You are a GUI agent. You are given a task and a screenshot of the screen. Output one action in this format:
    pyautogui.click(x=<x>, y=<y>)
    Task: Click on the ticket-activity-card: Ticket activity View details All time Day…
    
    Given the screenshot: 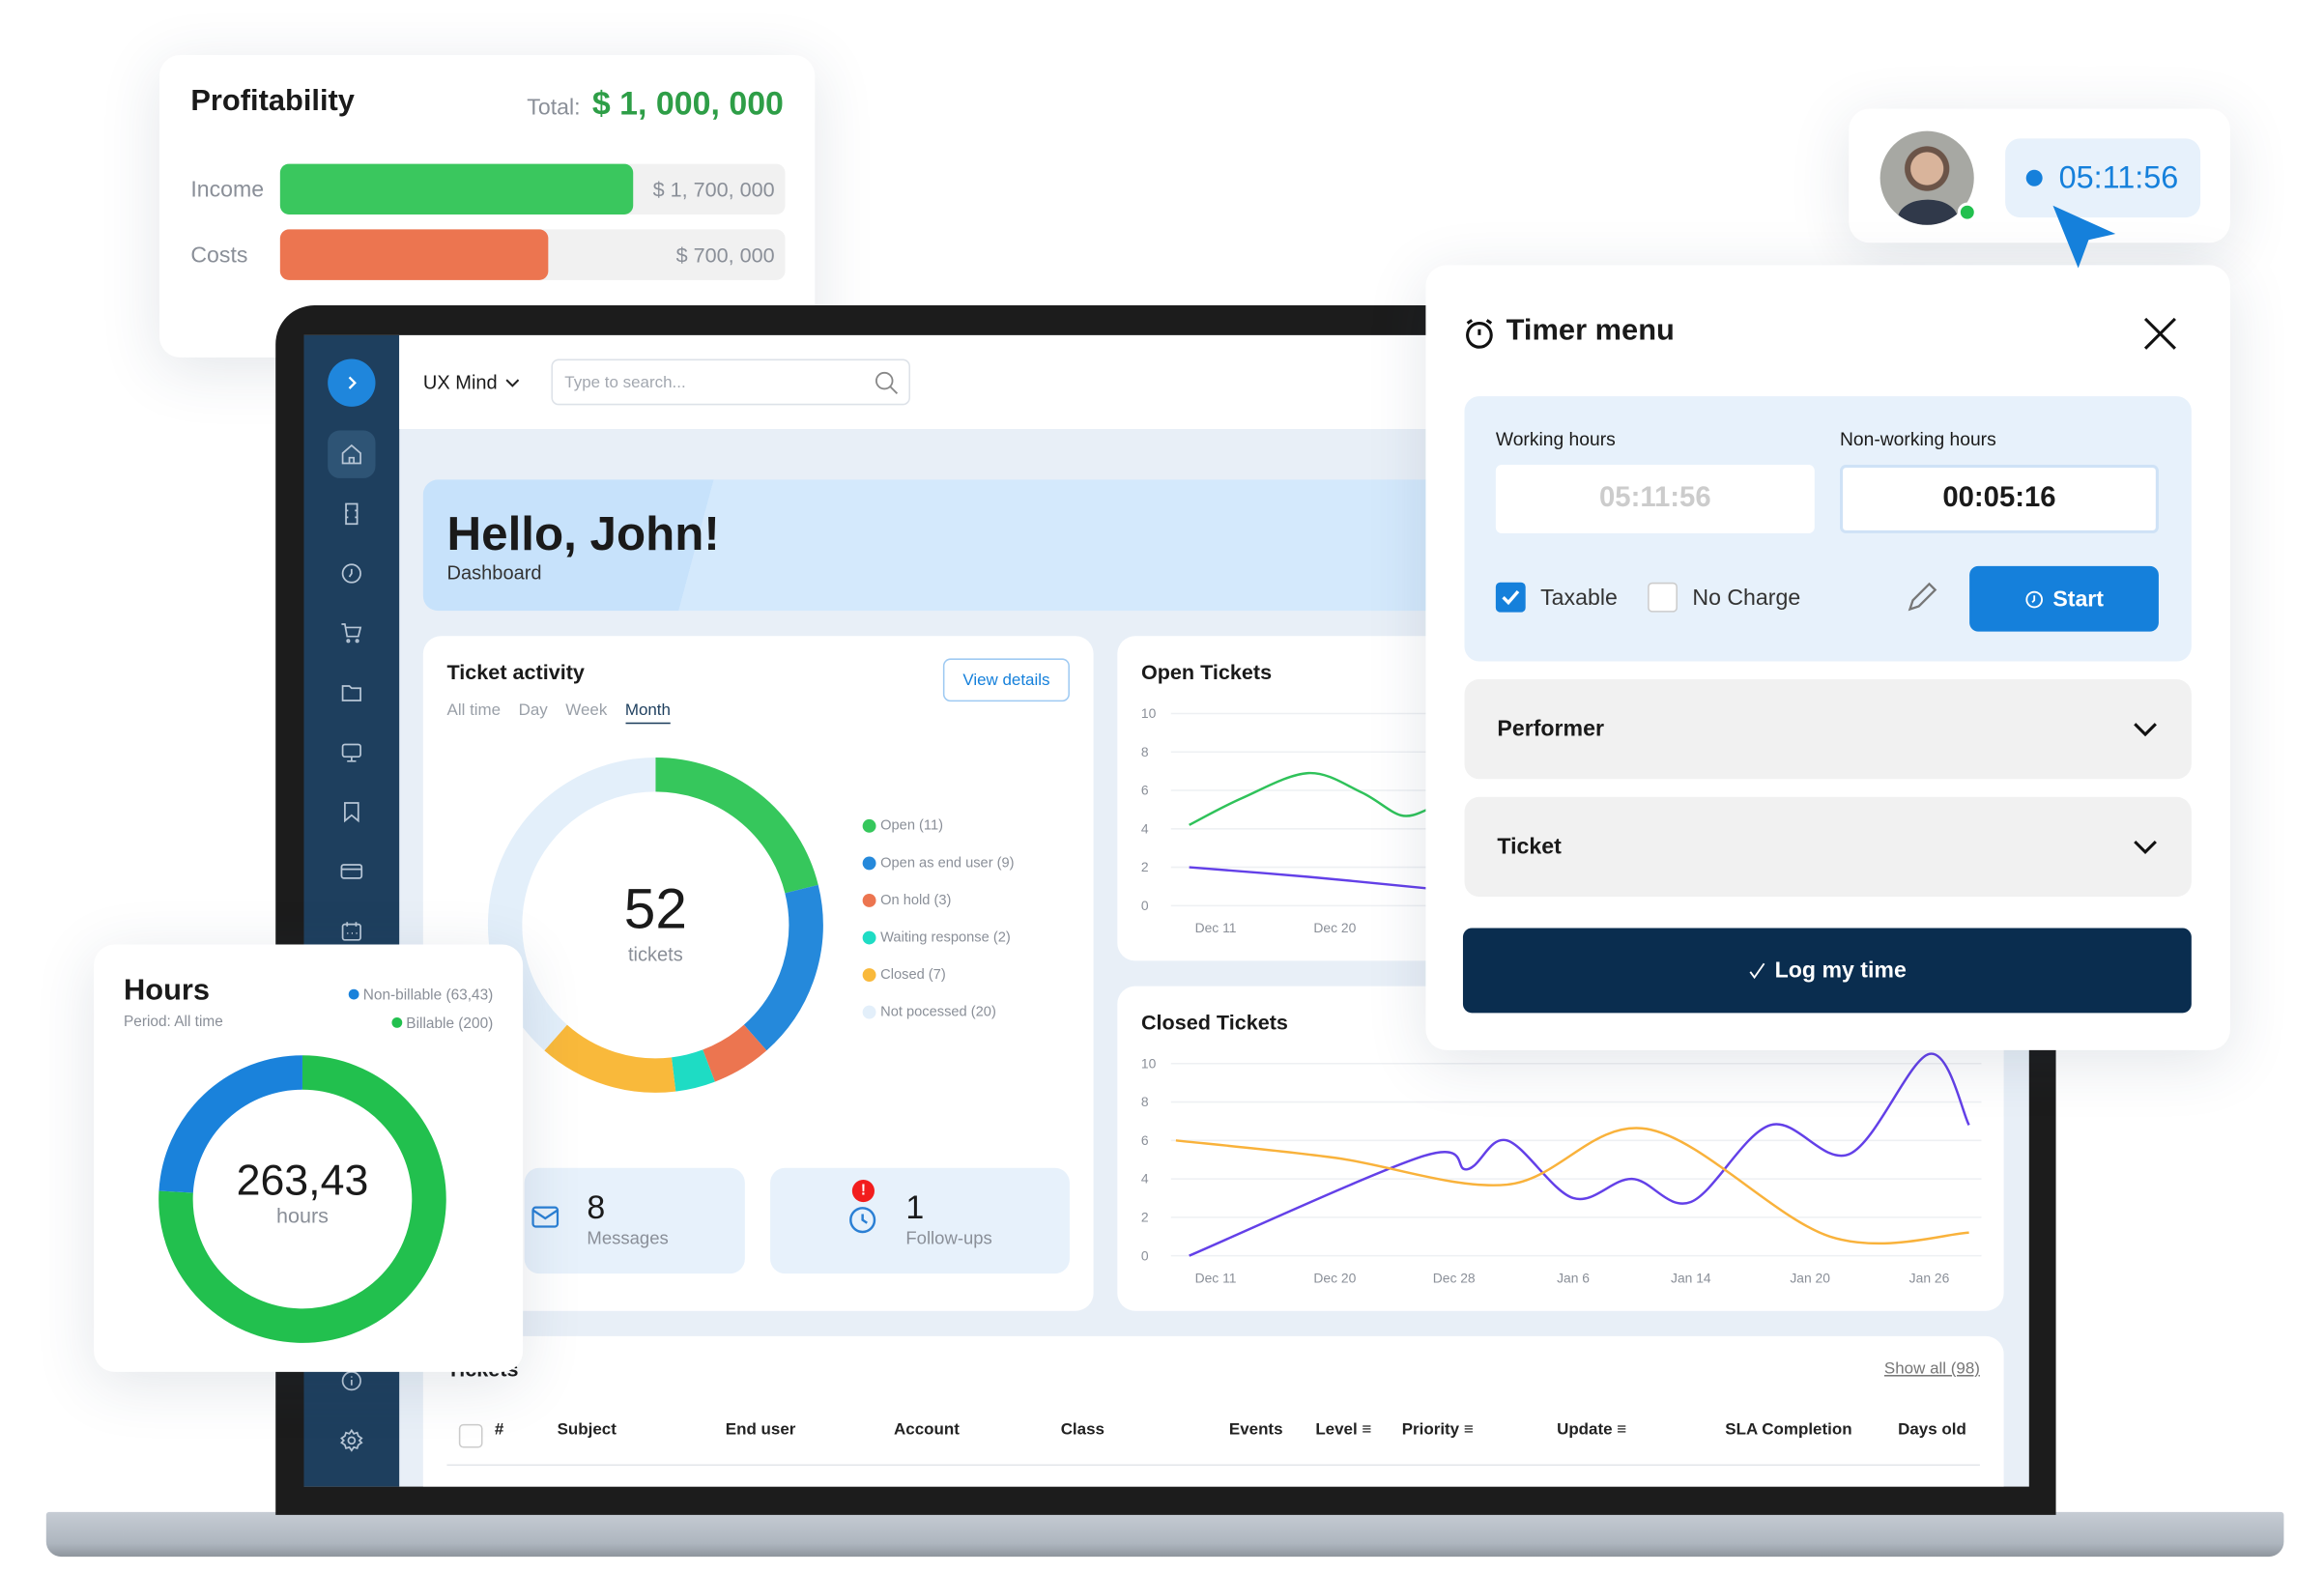 What is the action you would take?
    pyautogui.click(x=758, y=973)
    